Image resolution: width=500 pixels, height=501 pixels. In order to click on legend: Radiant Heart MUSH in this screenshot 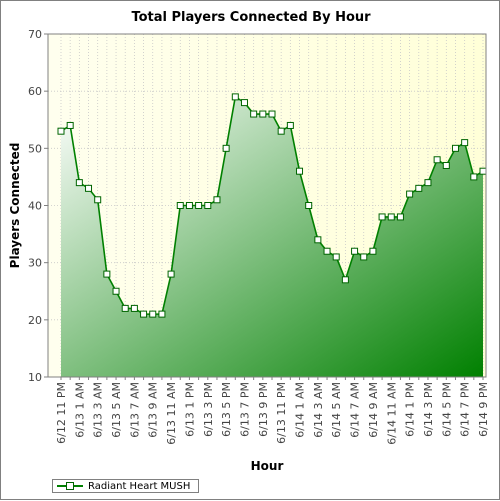, I will do `click(126, 486)`.